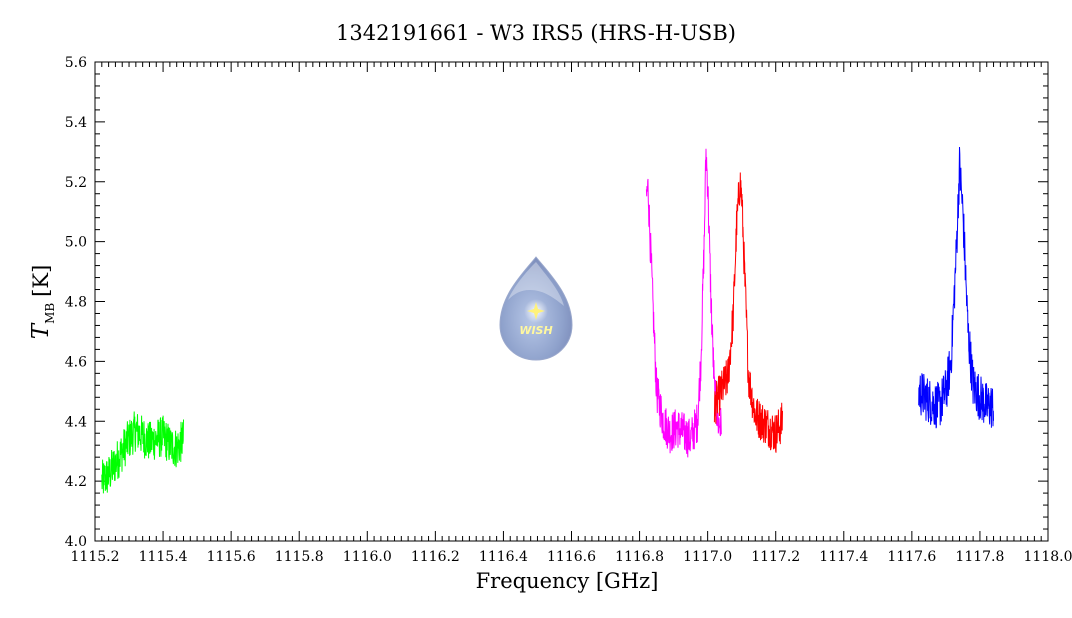 Image resolution: width=1072 pixels, height=618 pixels. Describe the element at coordinates (775, 557) in the screenshot. I see `x-tick-label: 1117.2` at that location.